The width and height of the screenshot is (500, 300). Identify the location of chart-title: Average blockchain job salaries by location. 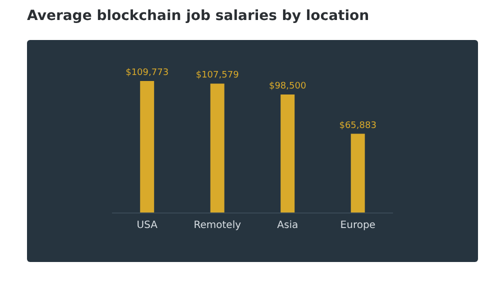
(198, 16).